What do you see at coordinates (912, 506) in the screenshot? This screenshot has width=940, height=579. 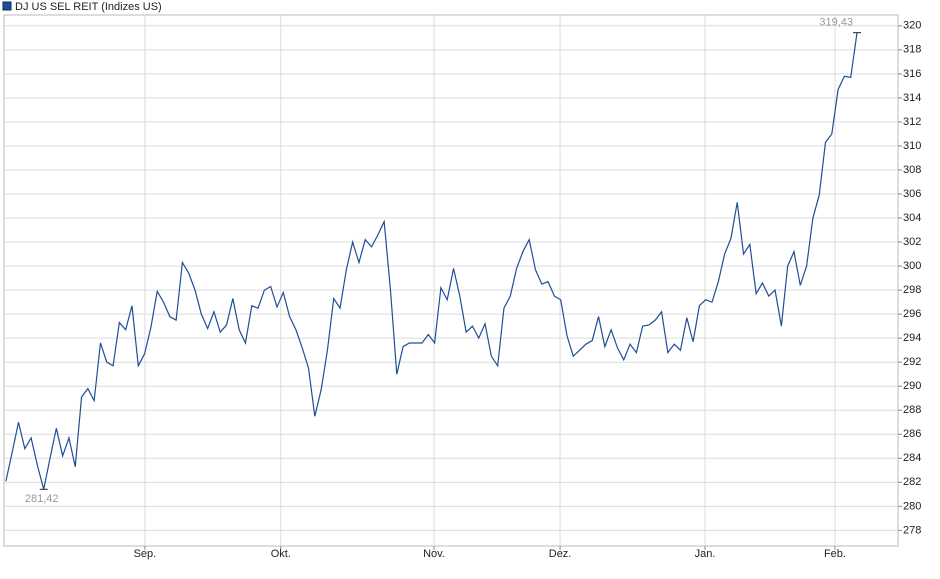 I see `y-tick-label: 280` at bounding box center [912, 506].